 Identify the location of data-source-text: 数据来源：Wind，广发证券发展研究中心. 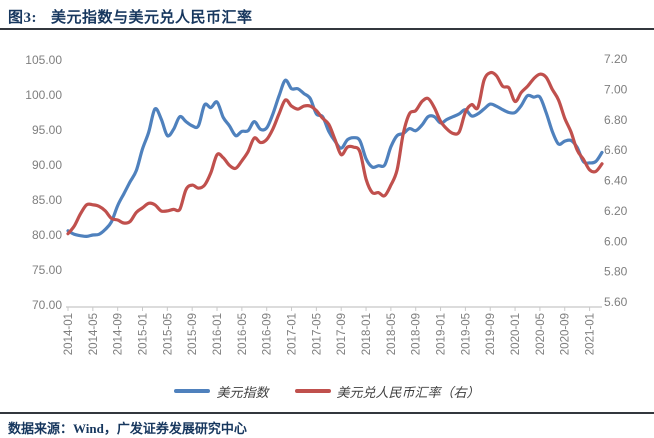
(127, 428).